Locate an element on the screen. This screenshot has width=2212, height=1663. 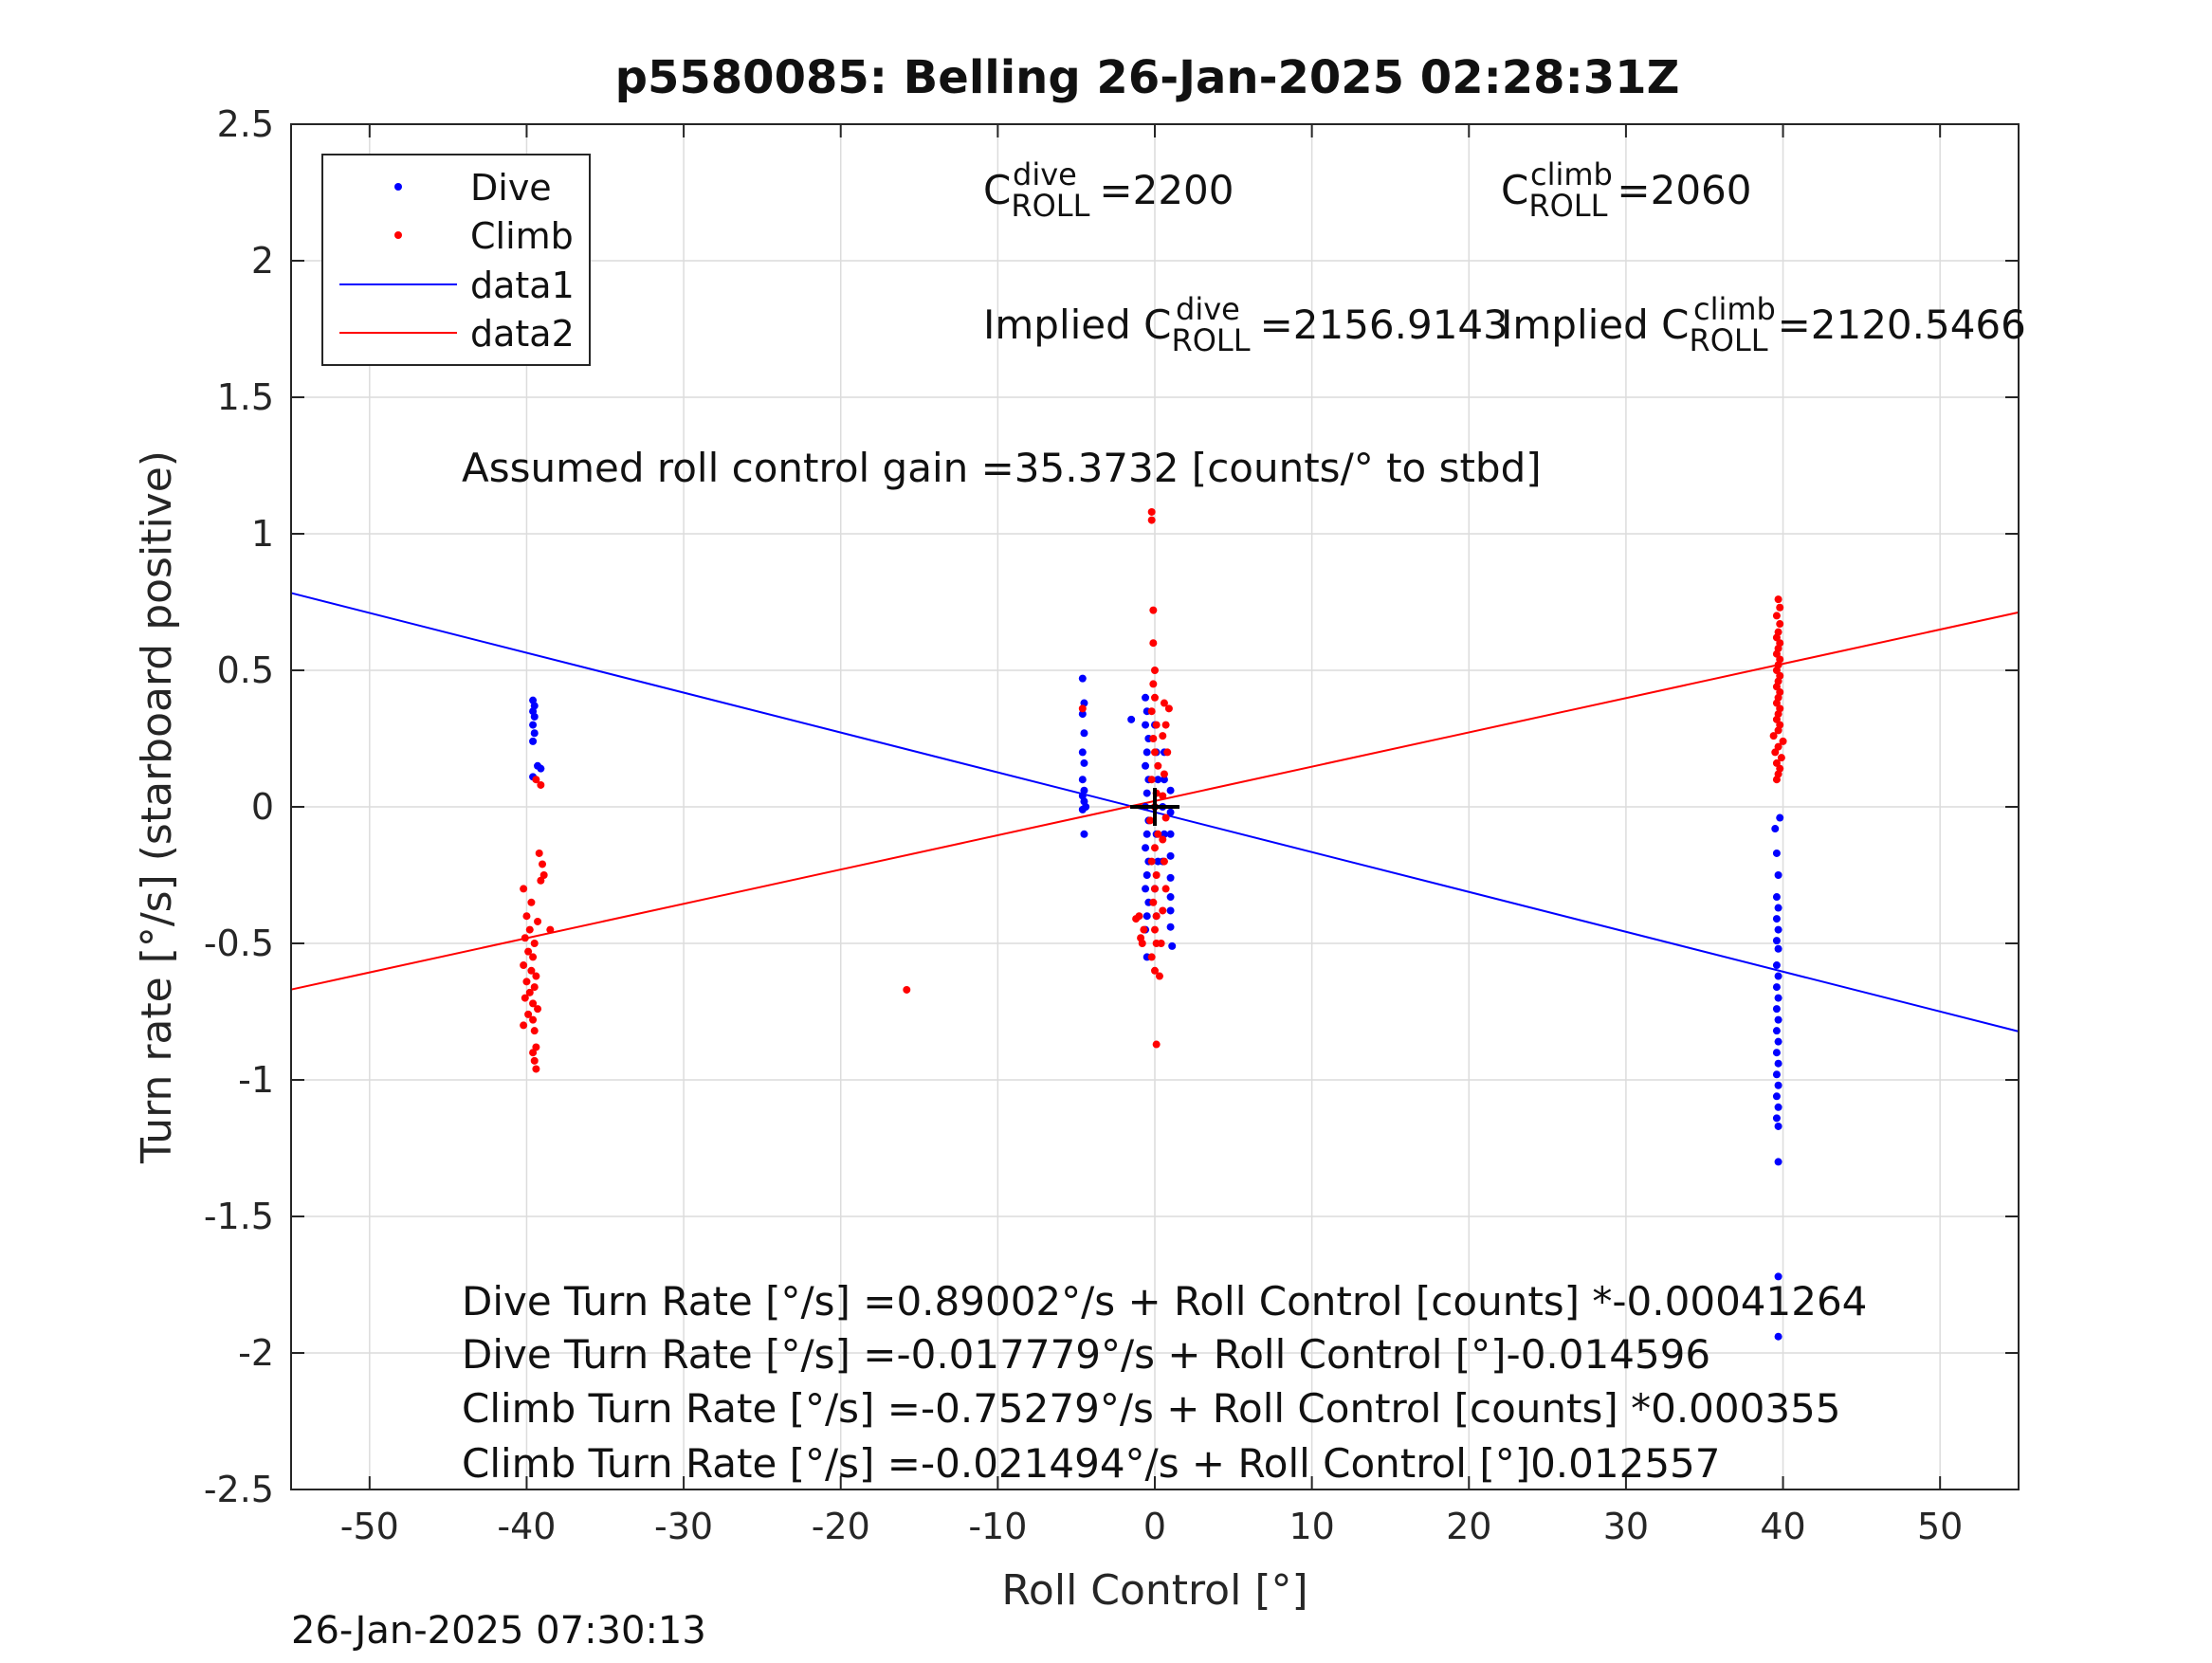
c-climb-sub: ROLL is located at coordinates (1567, 206).